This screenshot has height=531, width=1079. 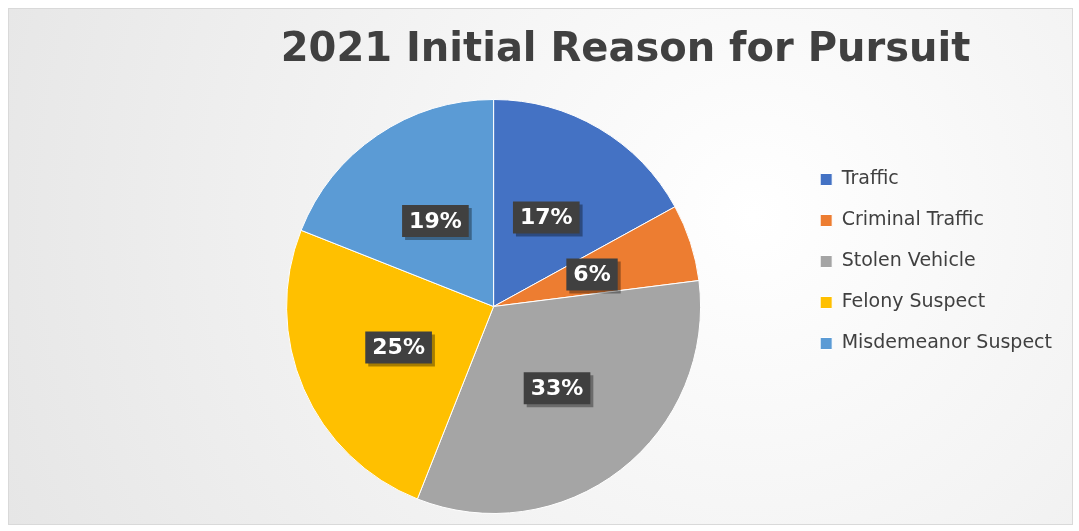 What do you see at coordinates (546, 217) in the screenshot?
I see `data-label: 17%` at bounding box center [546, 217].